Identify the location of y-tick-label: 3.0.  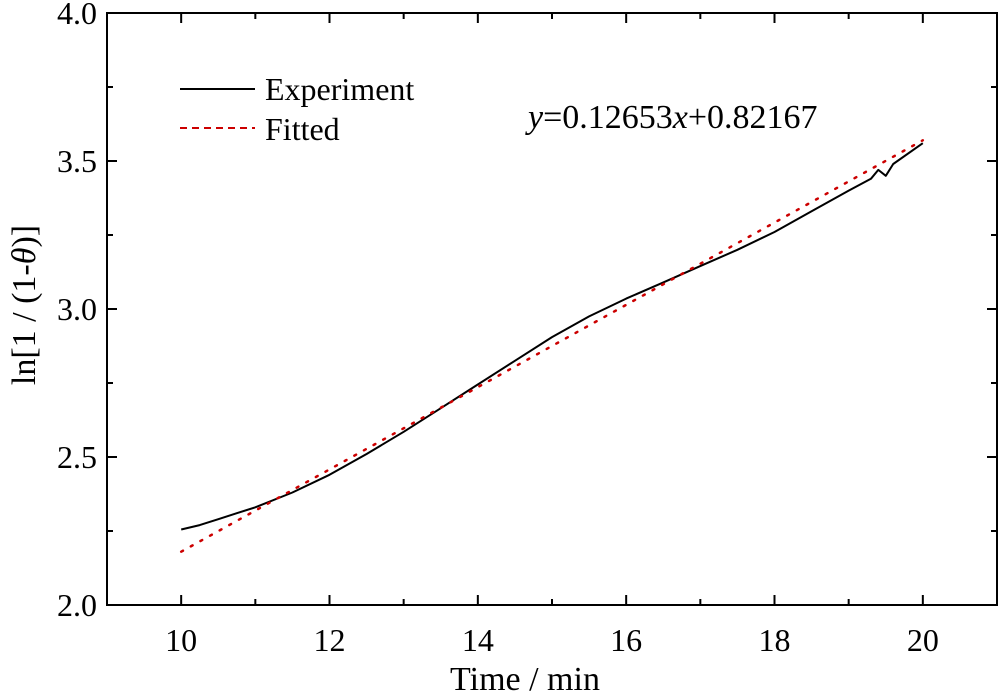
(77, 309).